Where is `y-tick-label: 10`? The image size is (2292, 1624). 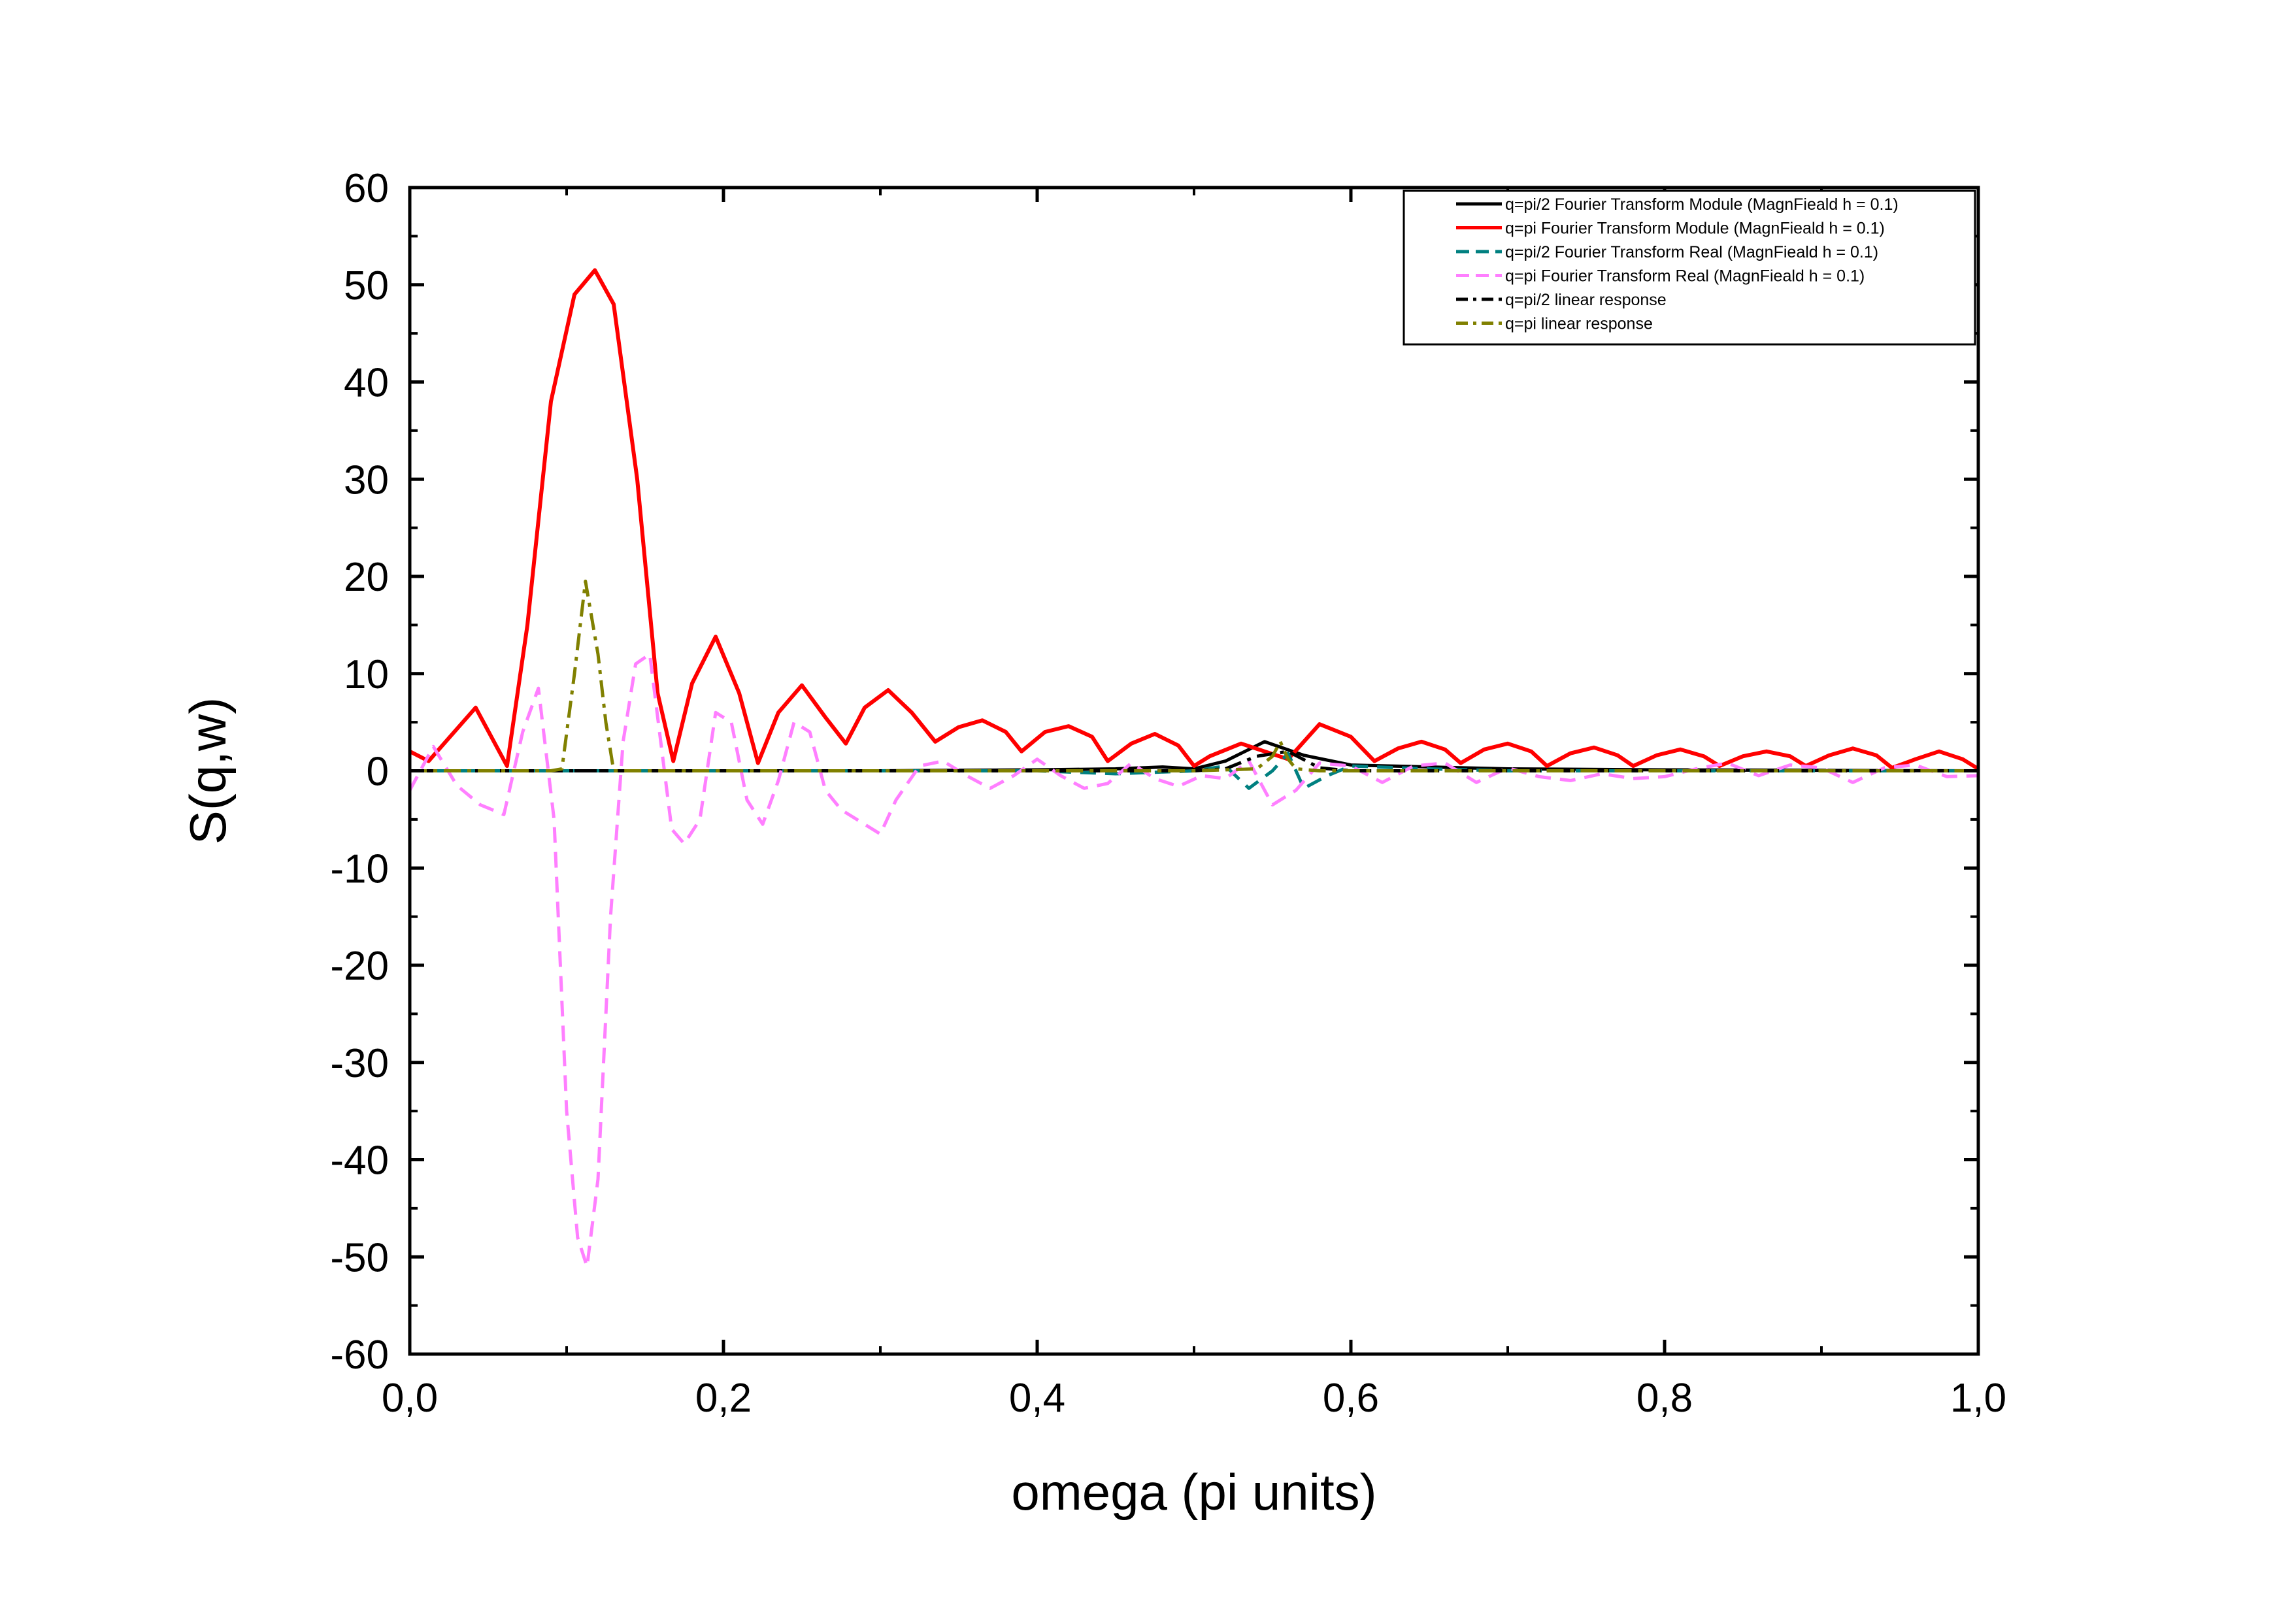 y-tick-label: 10 is located at coordinates (367, 675).